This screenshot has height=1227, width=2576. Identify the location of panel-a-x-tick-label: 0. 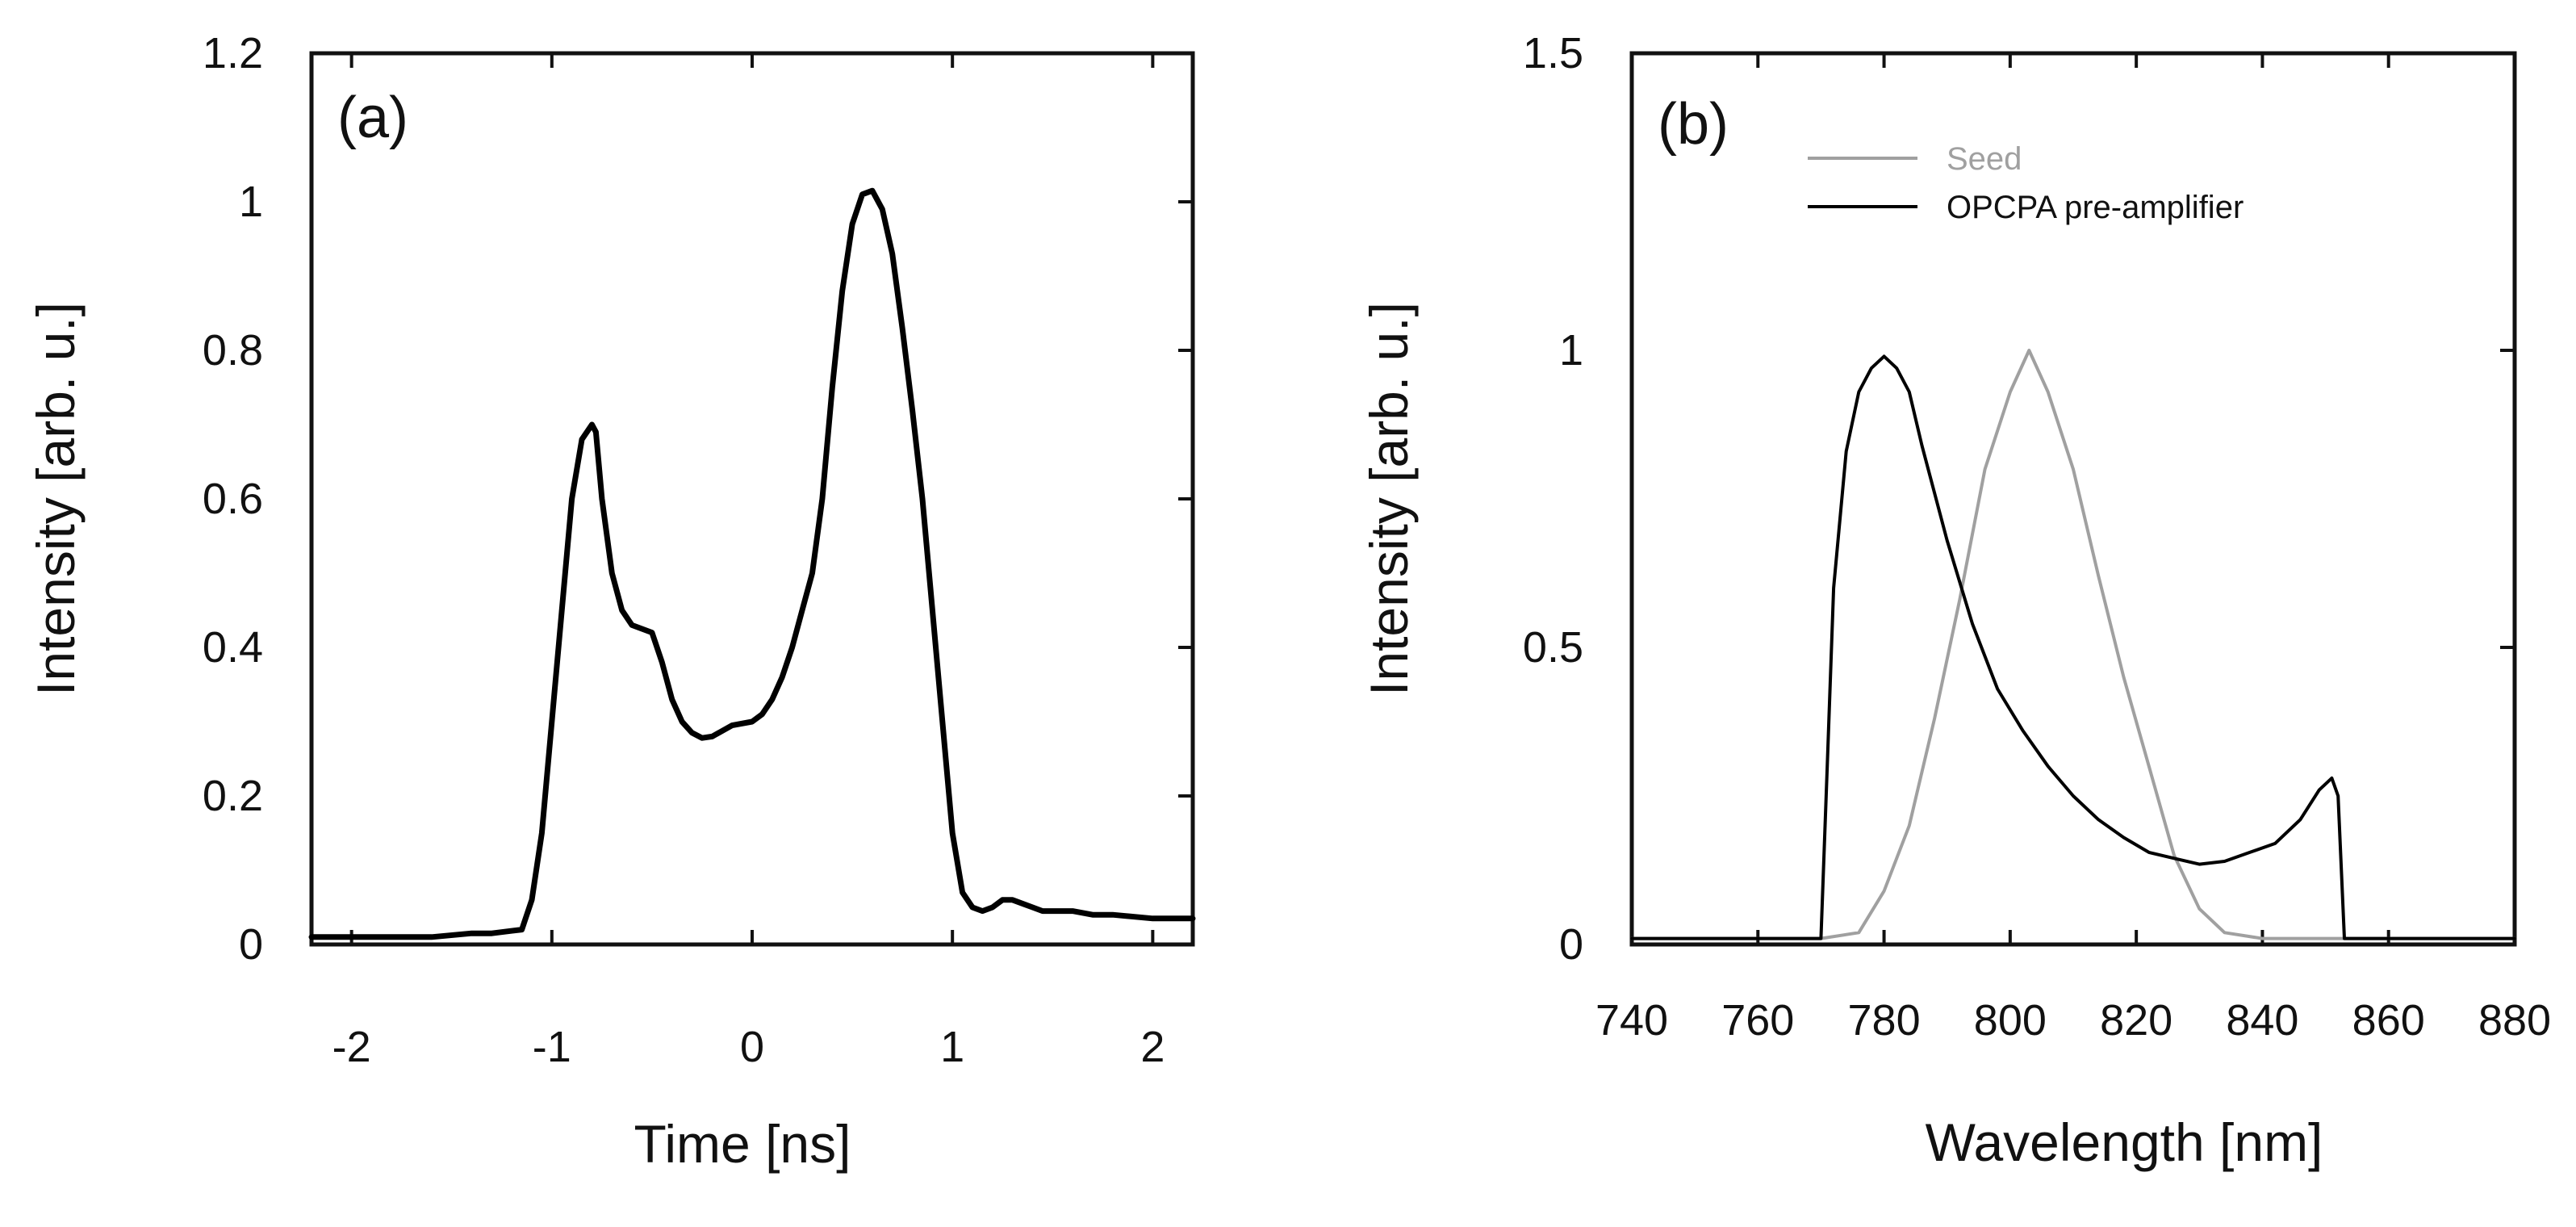
(752, 1047).